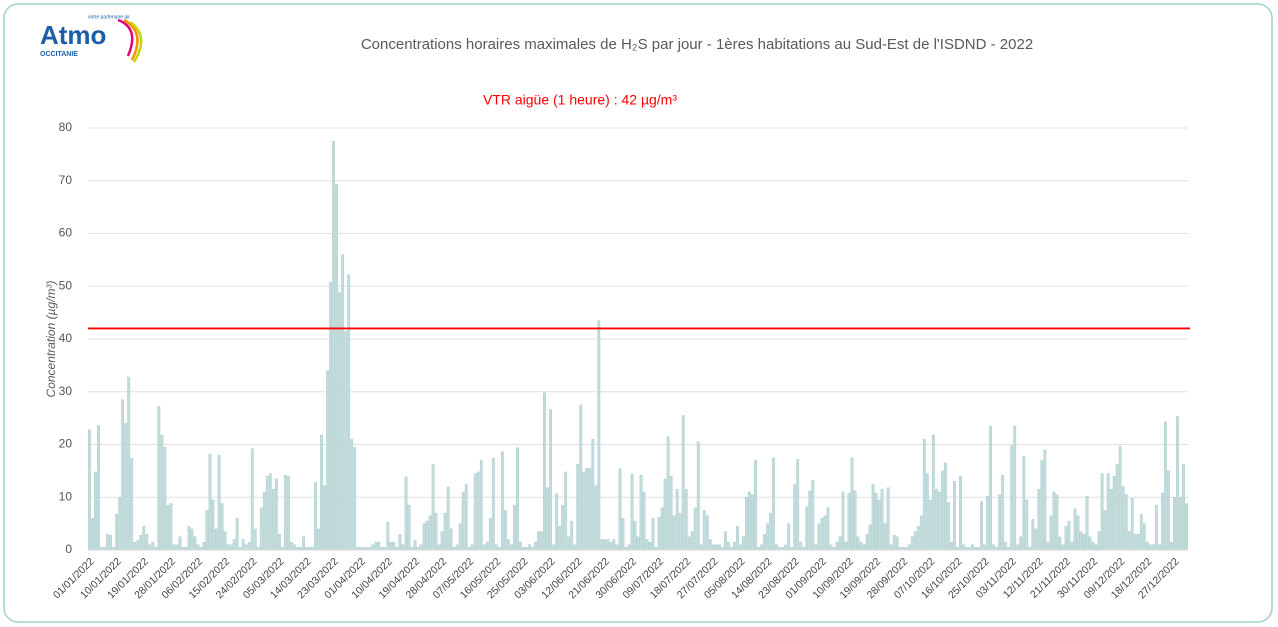 The width and height of the screenshot is (1278, 627). Describe the element at coordinates (66, 180) in the screenshot. I see `y-tick-label: 70` at that location.